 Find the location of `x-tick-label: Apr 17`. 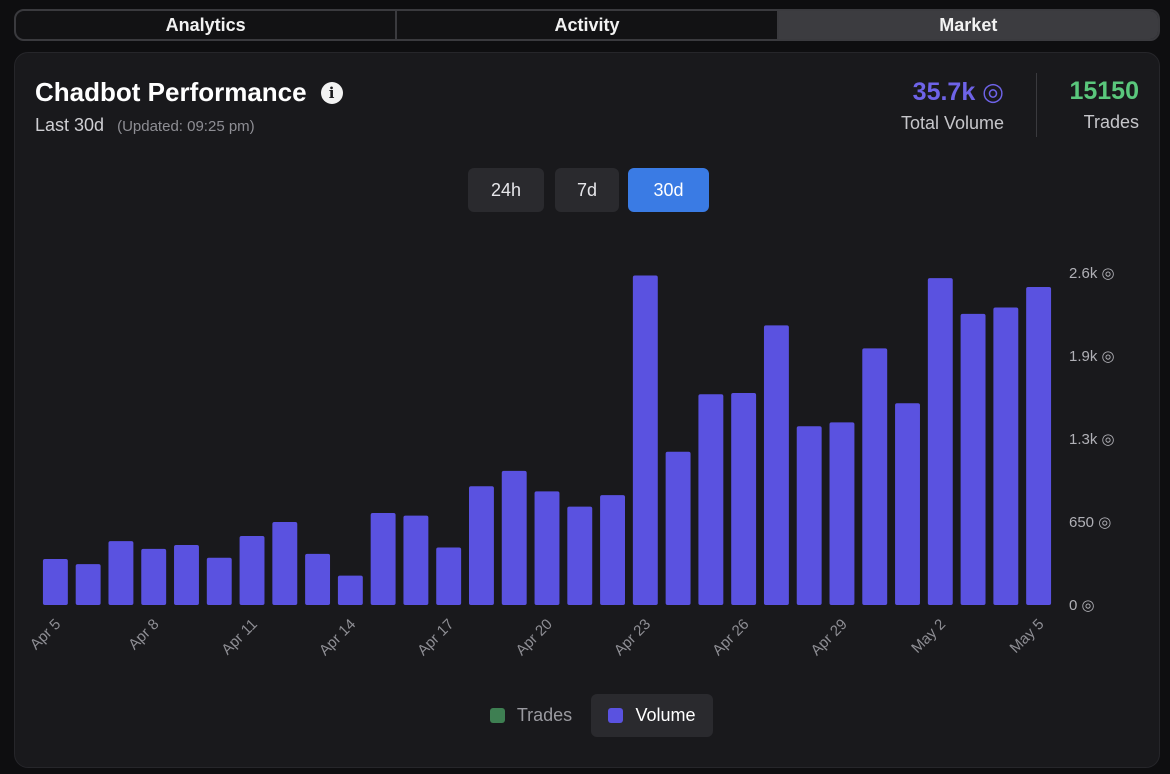

x-tick-label: Apr 17 is located at coordinates (435, 637).